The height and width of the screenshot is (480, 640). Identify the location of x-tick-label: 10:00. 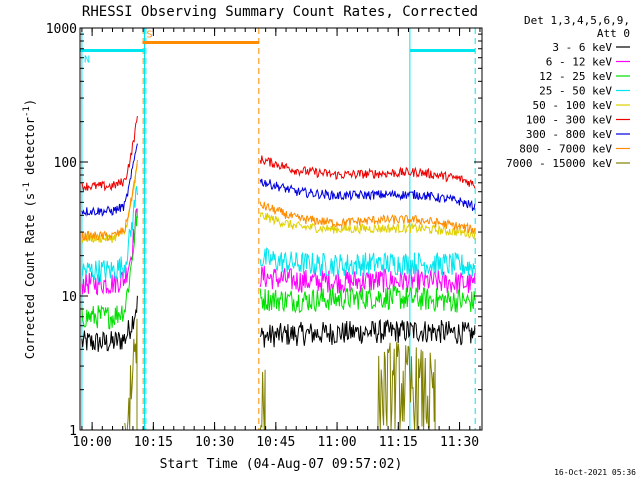
(92, 442).